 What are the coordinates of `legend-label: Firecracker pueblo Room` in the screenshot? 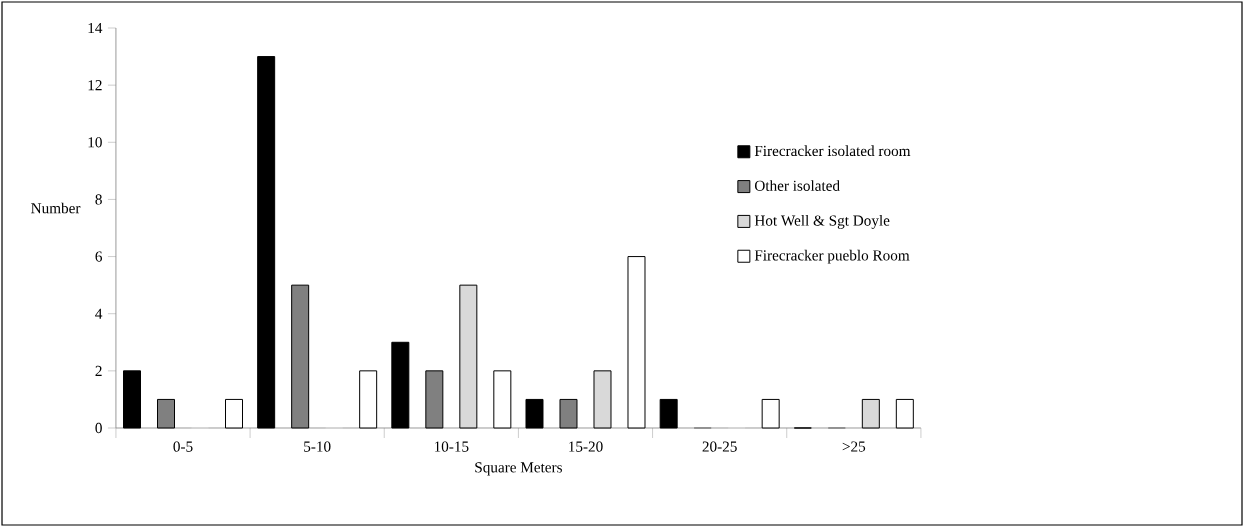 It's located at (832, 256).